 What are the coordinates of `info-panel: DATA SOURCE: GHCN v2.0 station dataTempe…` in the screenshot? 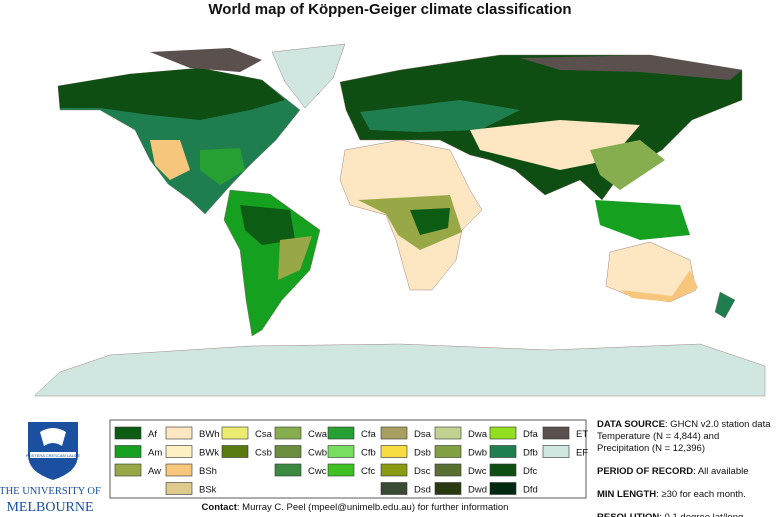 It's located at (684, 468).